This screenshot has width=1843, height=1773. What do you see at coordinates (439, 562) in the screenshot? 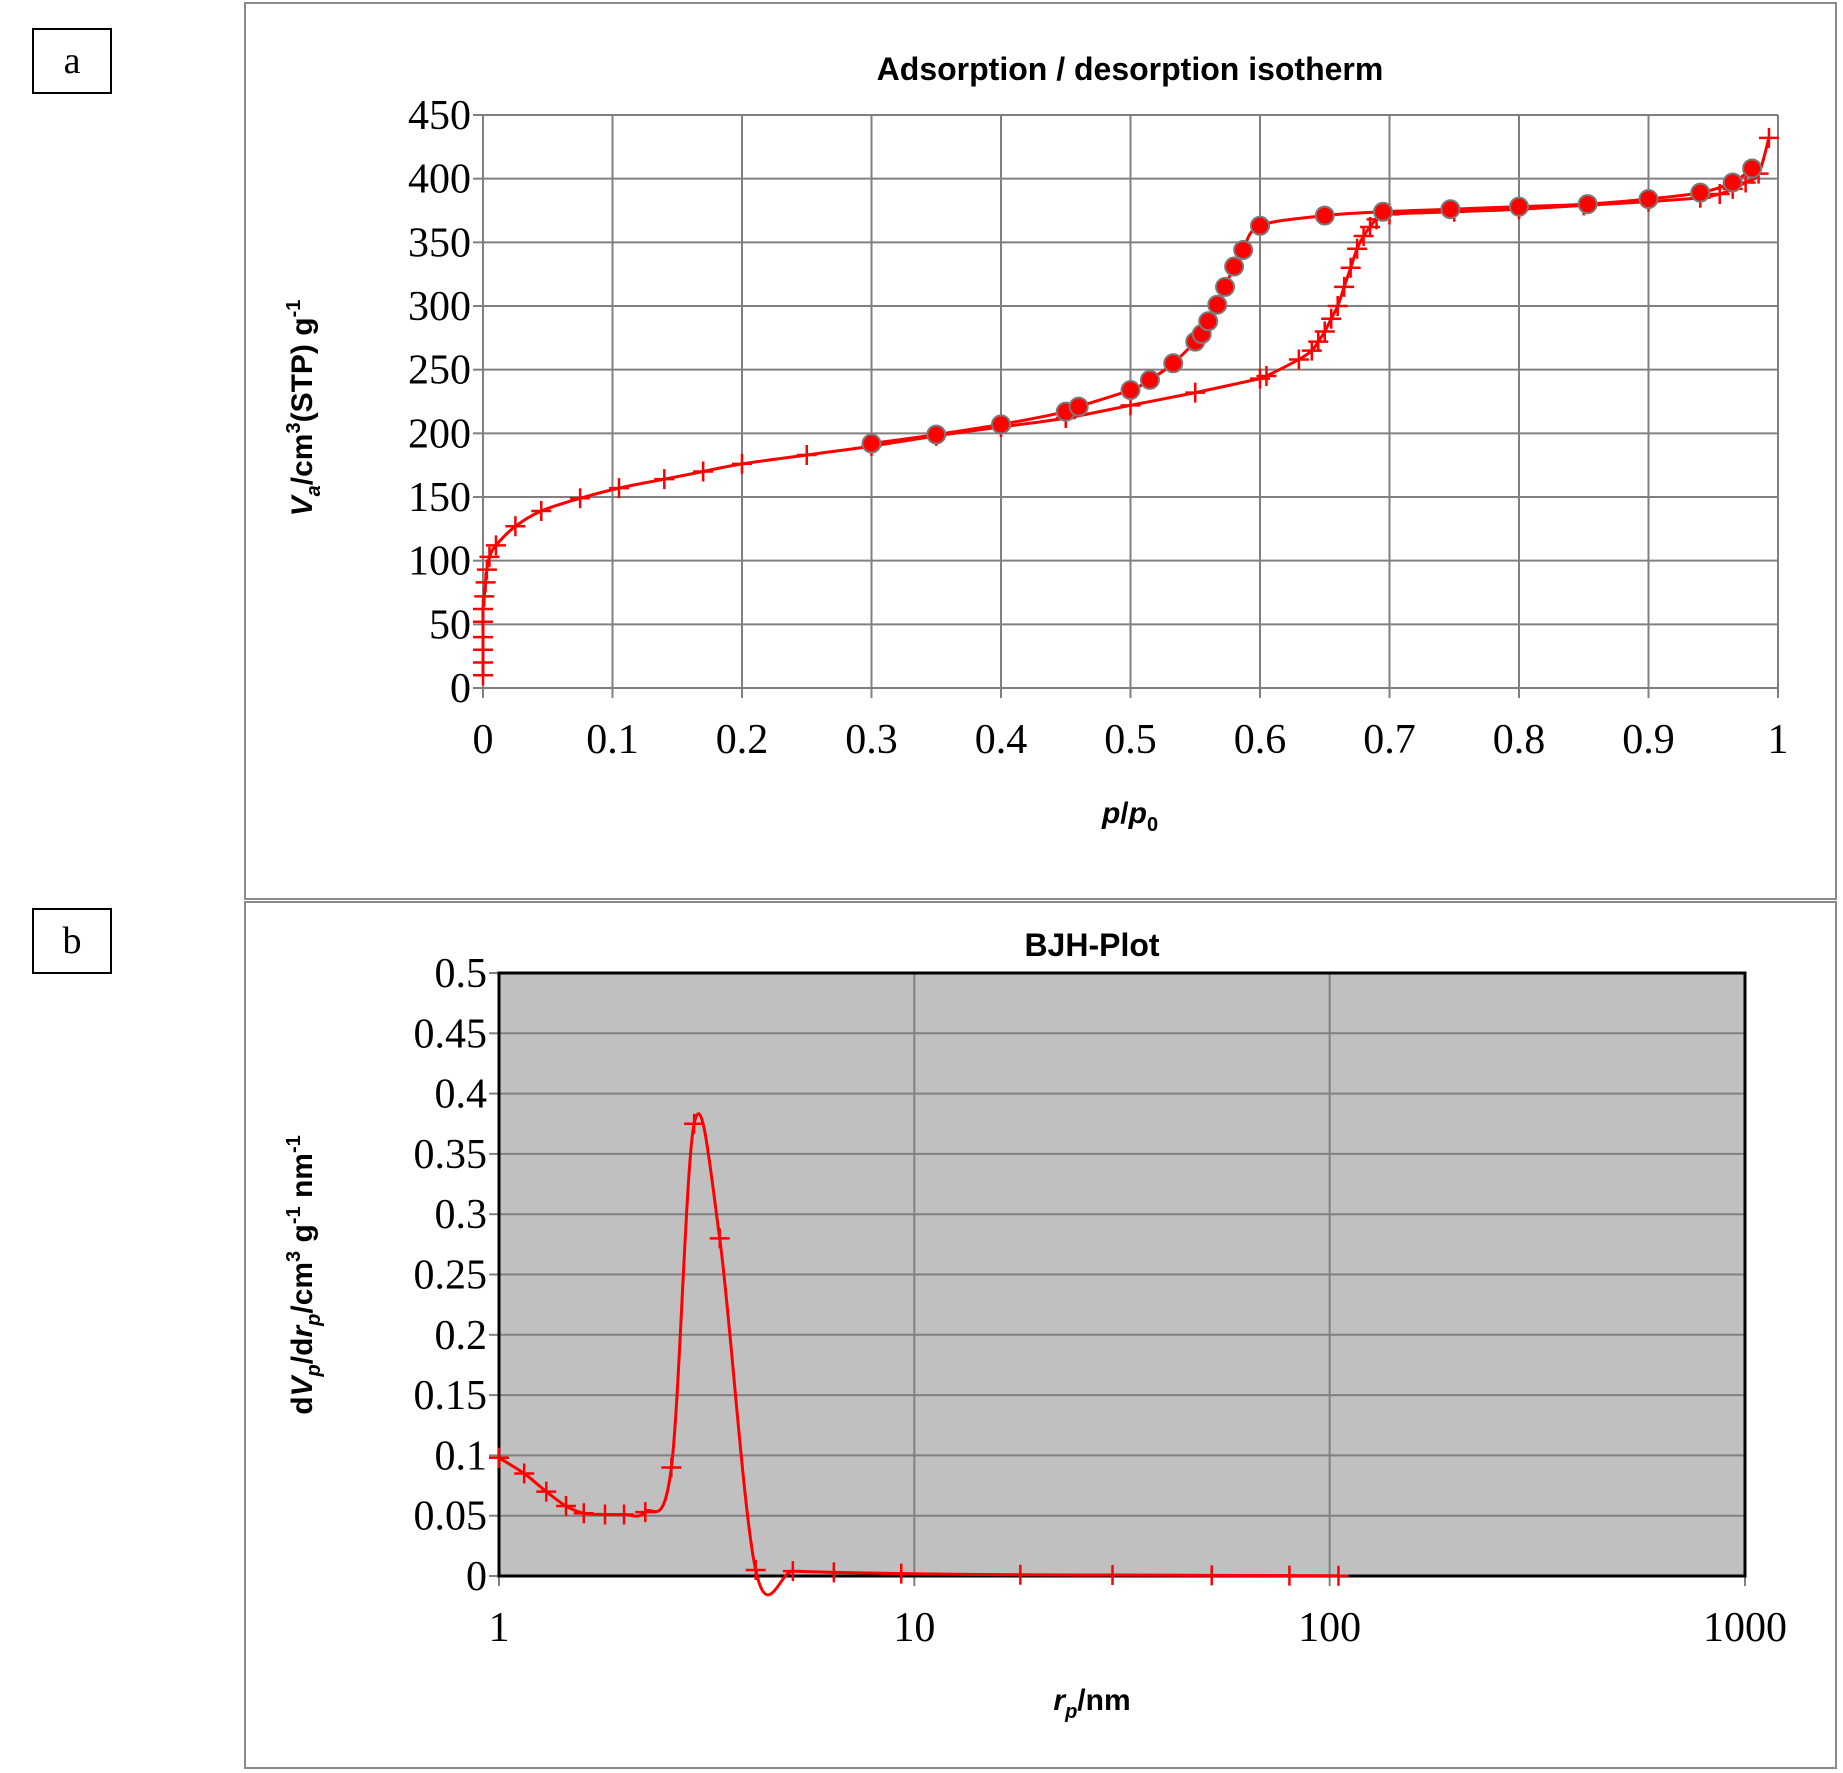
I see `y-tick-label: 100` at bounding box center [439, 562].